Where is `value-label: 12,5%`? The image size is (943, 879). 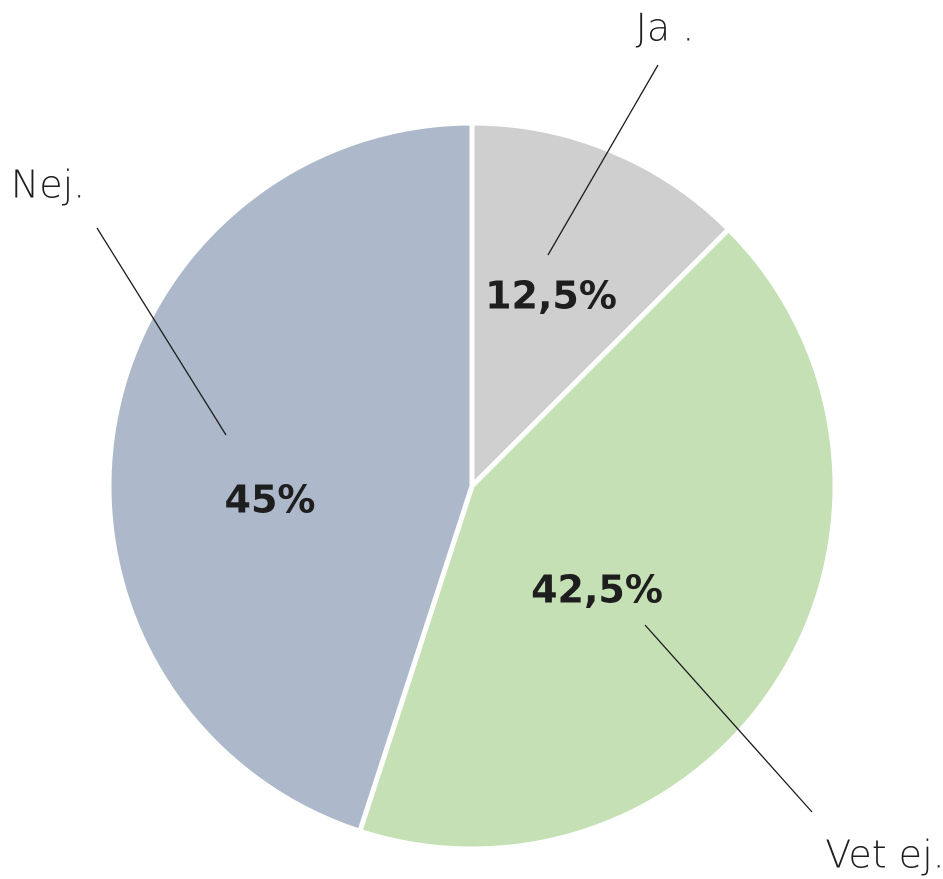 value-label: 12,5% is located at coordinates (551, 296).